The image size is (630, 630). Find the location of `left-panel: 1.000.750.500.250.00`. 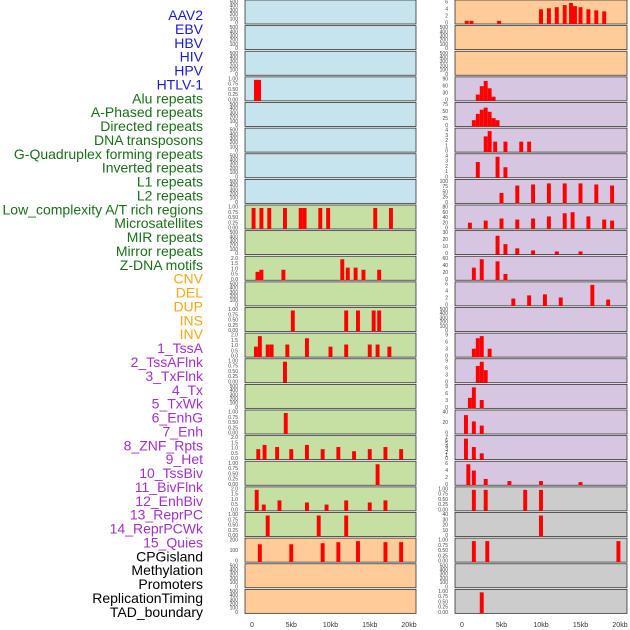

left-panel: 1.000.750.500.250.00 is located at coordinates (322, 525).